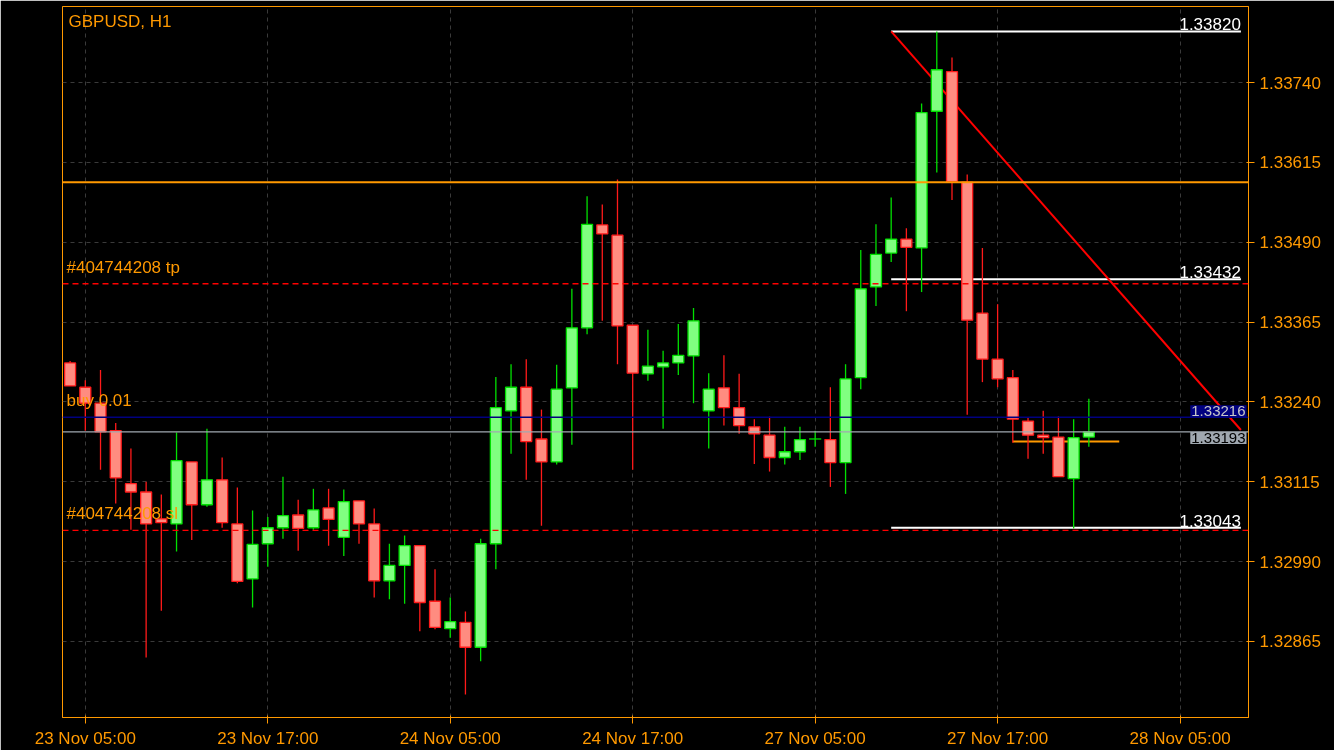 The width and height of the screenshot is (1334, 750). Describe the element at coordinates (1210, 521) in the screenshot. I see `data-label: 1.33043` at that location.